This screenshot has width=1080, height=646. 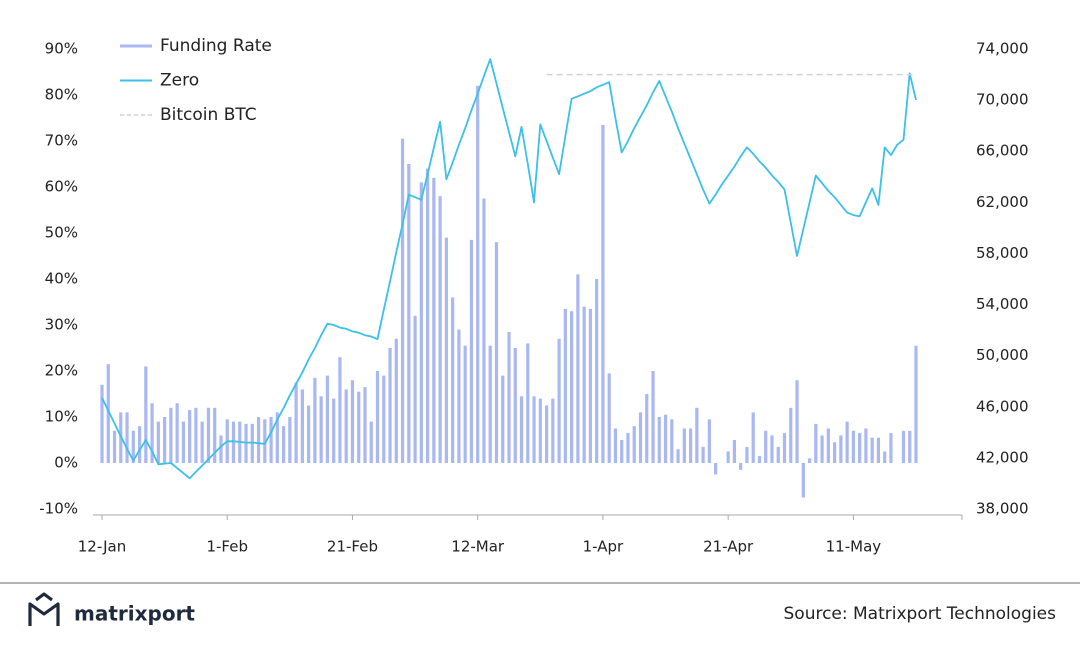 What do you see at coordinates (61, 279) in the screenshot?
I see `y-tick-label: 40%` at bounding box center [61, 279].